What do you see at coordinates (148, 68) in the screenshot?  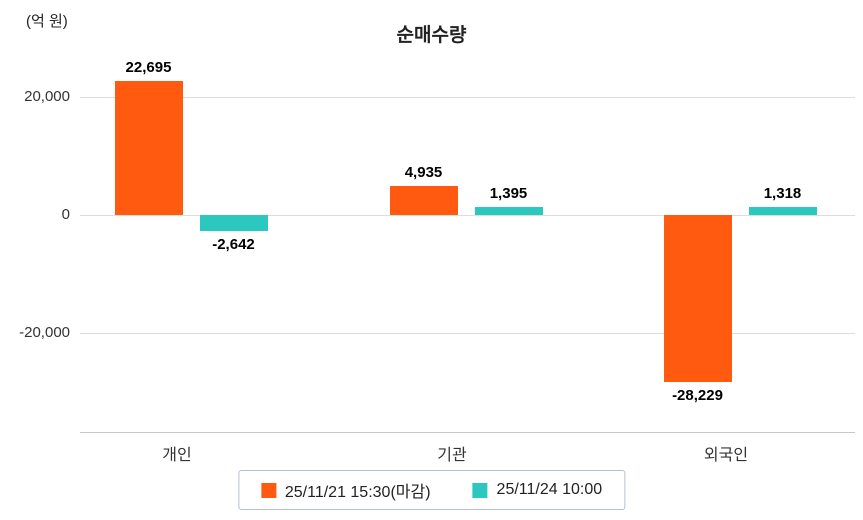 I see `bar-value-label: 22,695` at bounding box center [148, 68].